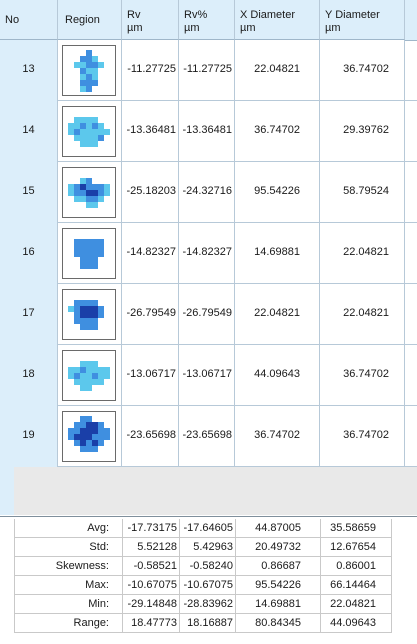  I want to click on table-row: 17 -26.79549 -26.79549 22.04821 22.04821, so click(208, 314).